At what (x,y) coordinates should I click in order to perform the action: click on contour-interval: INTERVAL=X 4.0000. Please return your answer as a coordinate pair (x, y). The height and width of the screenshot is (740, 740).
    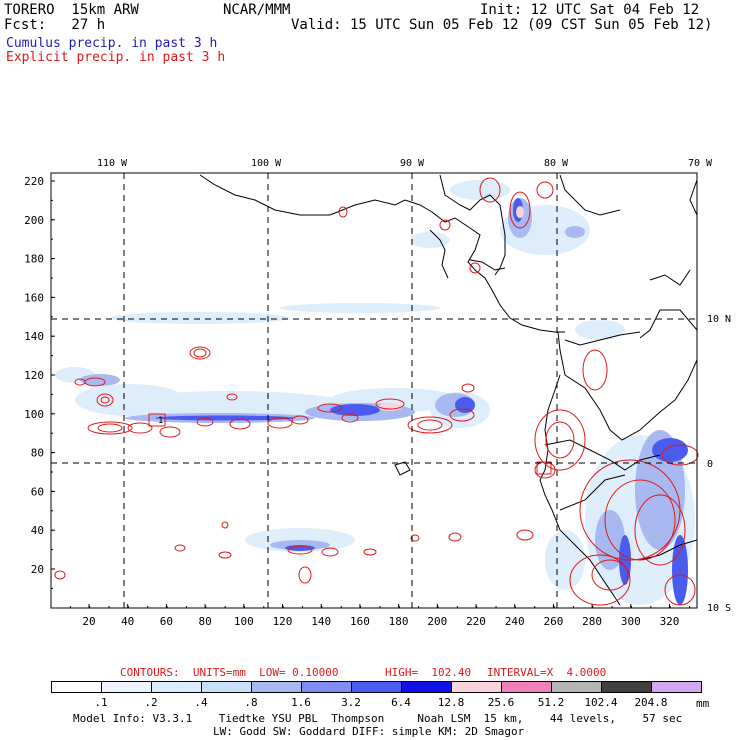
    Looking at the image, I should click on (547, 672).